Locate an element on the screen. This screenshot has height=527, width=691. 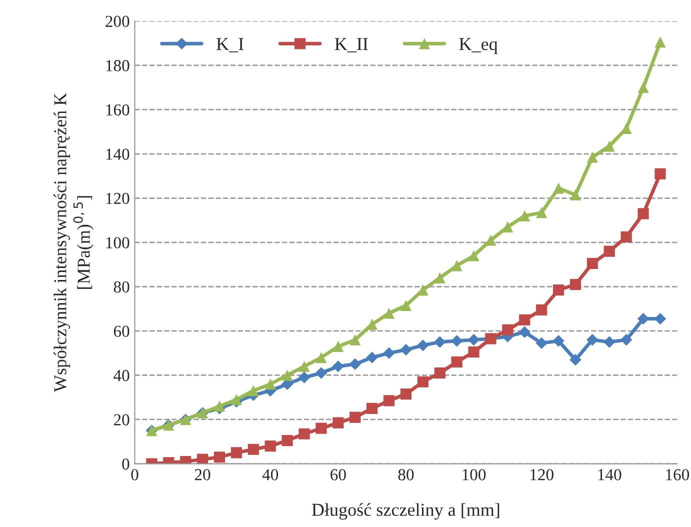
x-axis-title: Długość szczeliny a [mm] is located at coordinates (406, 511).